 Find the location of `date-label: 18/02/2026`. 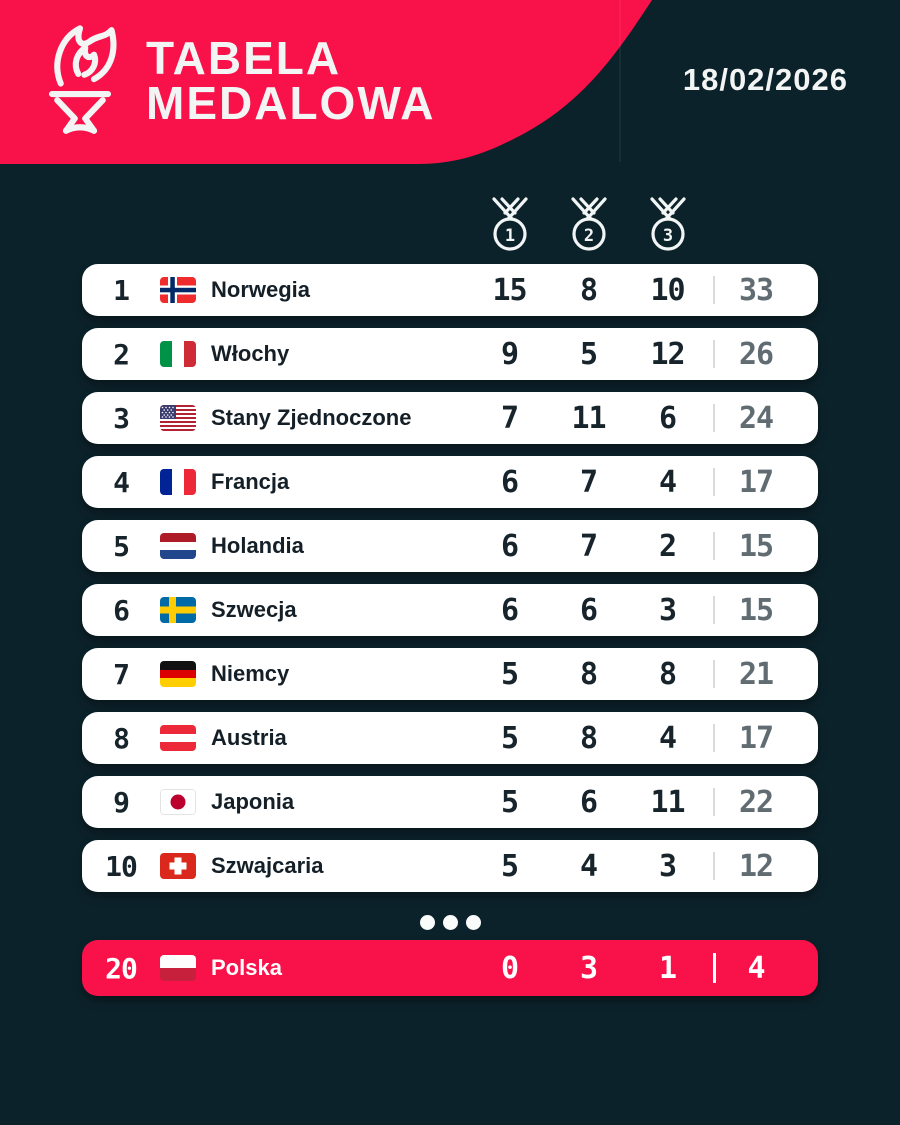

date-label: 18/02/2026 is located at coordinates (765, 79).